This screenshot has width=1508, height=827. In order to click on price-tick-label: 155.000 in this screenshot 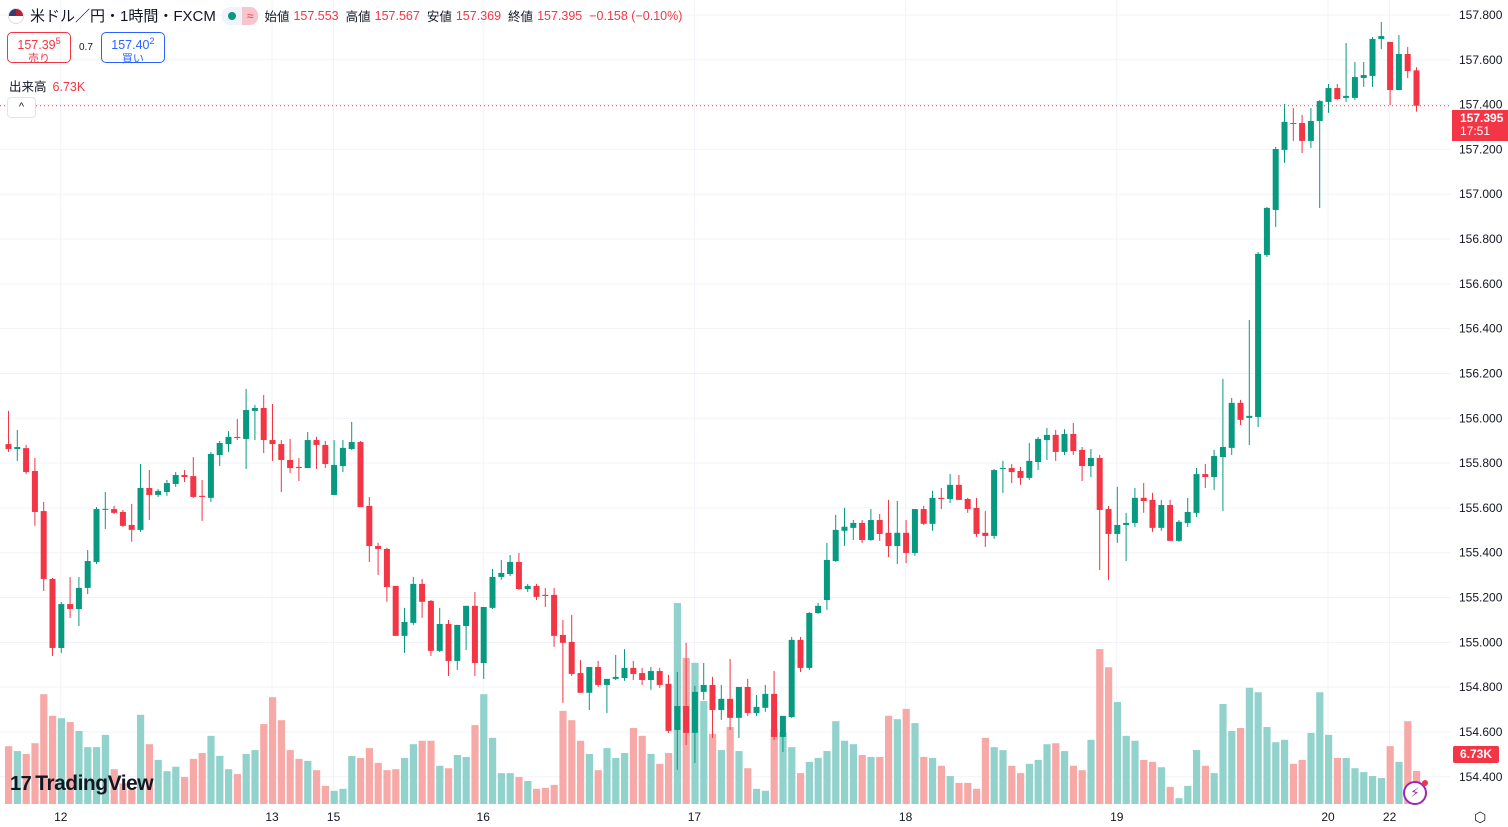, I will do `click(1481, 642)`.